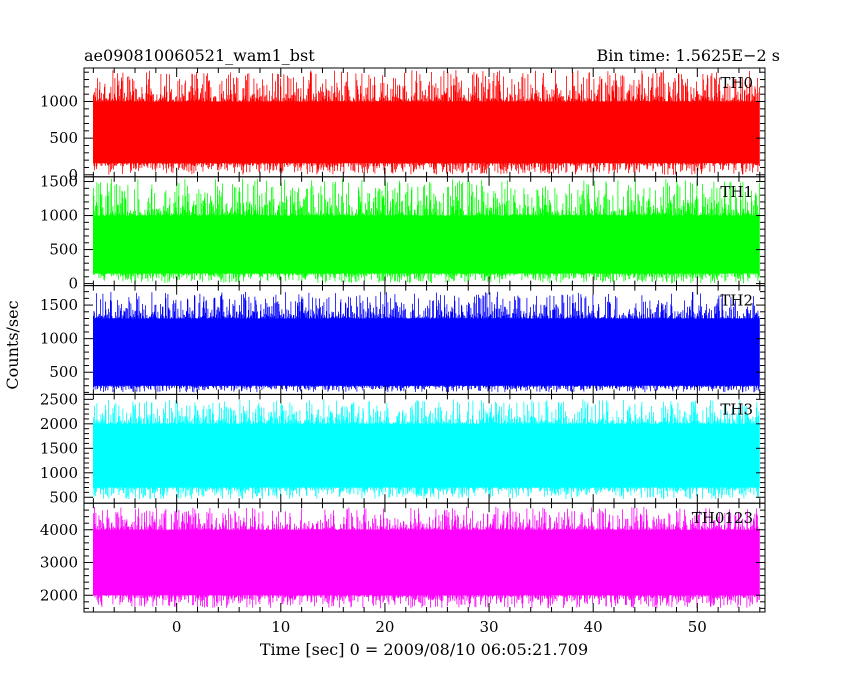 This screenshot has width=850, height=680. Describe the element at coordinates (280, 627) in the screenshot. I see `x-tick-label: 10` at that location.